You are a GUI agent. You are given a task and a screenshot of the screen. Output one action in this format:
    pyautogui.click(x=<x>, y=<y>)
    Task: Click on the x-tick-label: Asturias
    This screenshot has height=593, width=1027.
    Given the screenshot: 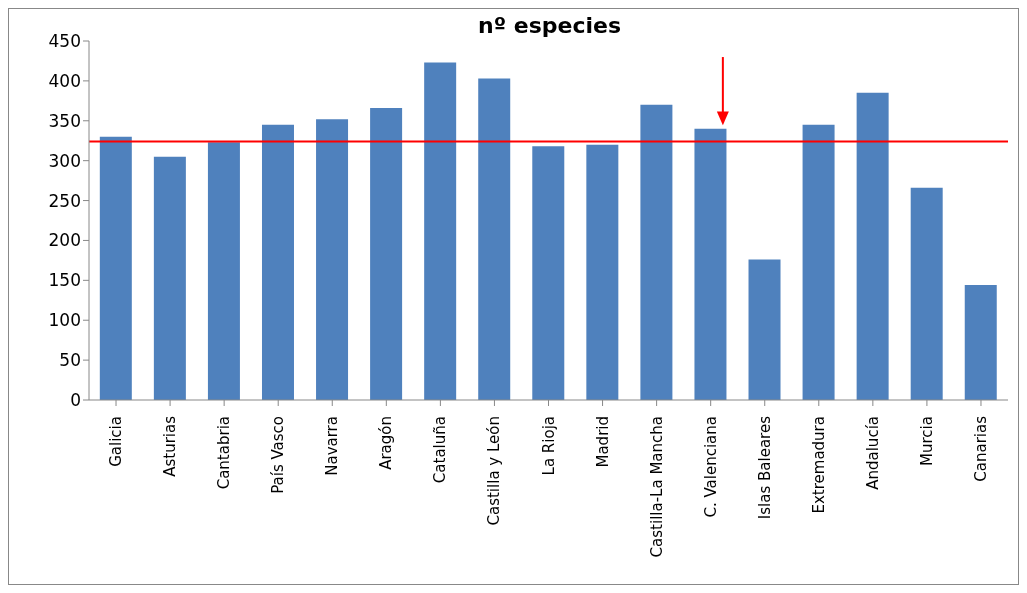 What is the action you would take?
    pyautogui.click(x=170, y=446)
    